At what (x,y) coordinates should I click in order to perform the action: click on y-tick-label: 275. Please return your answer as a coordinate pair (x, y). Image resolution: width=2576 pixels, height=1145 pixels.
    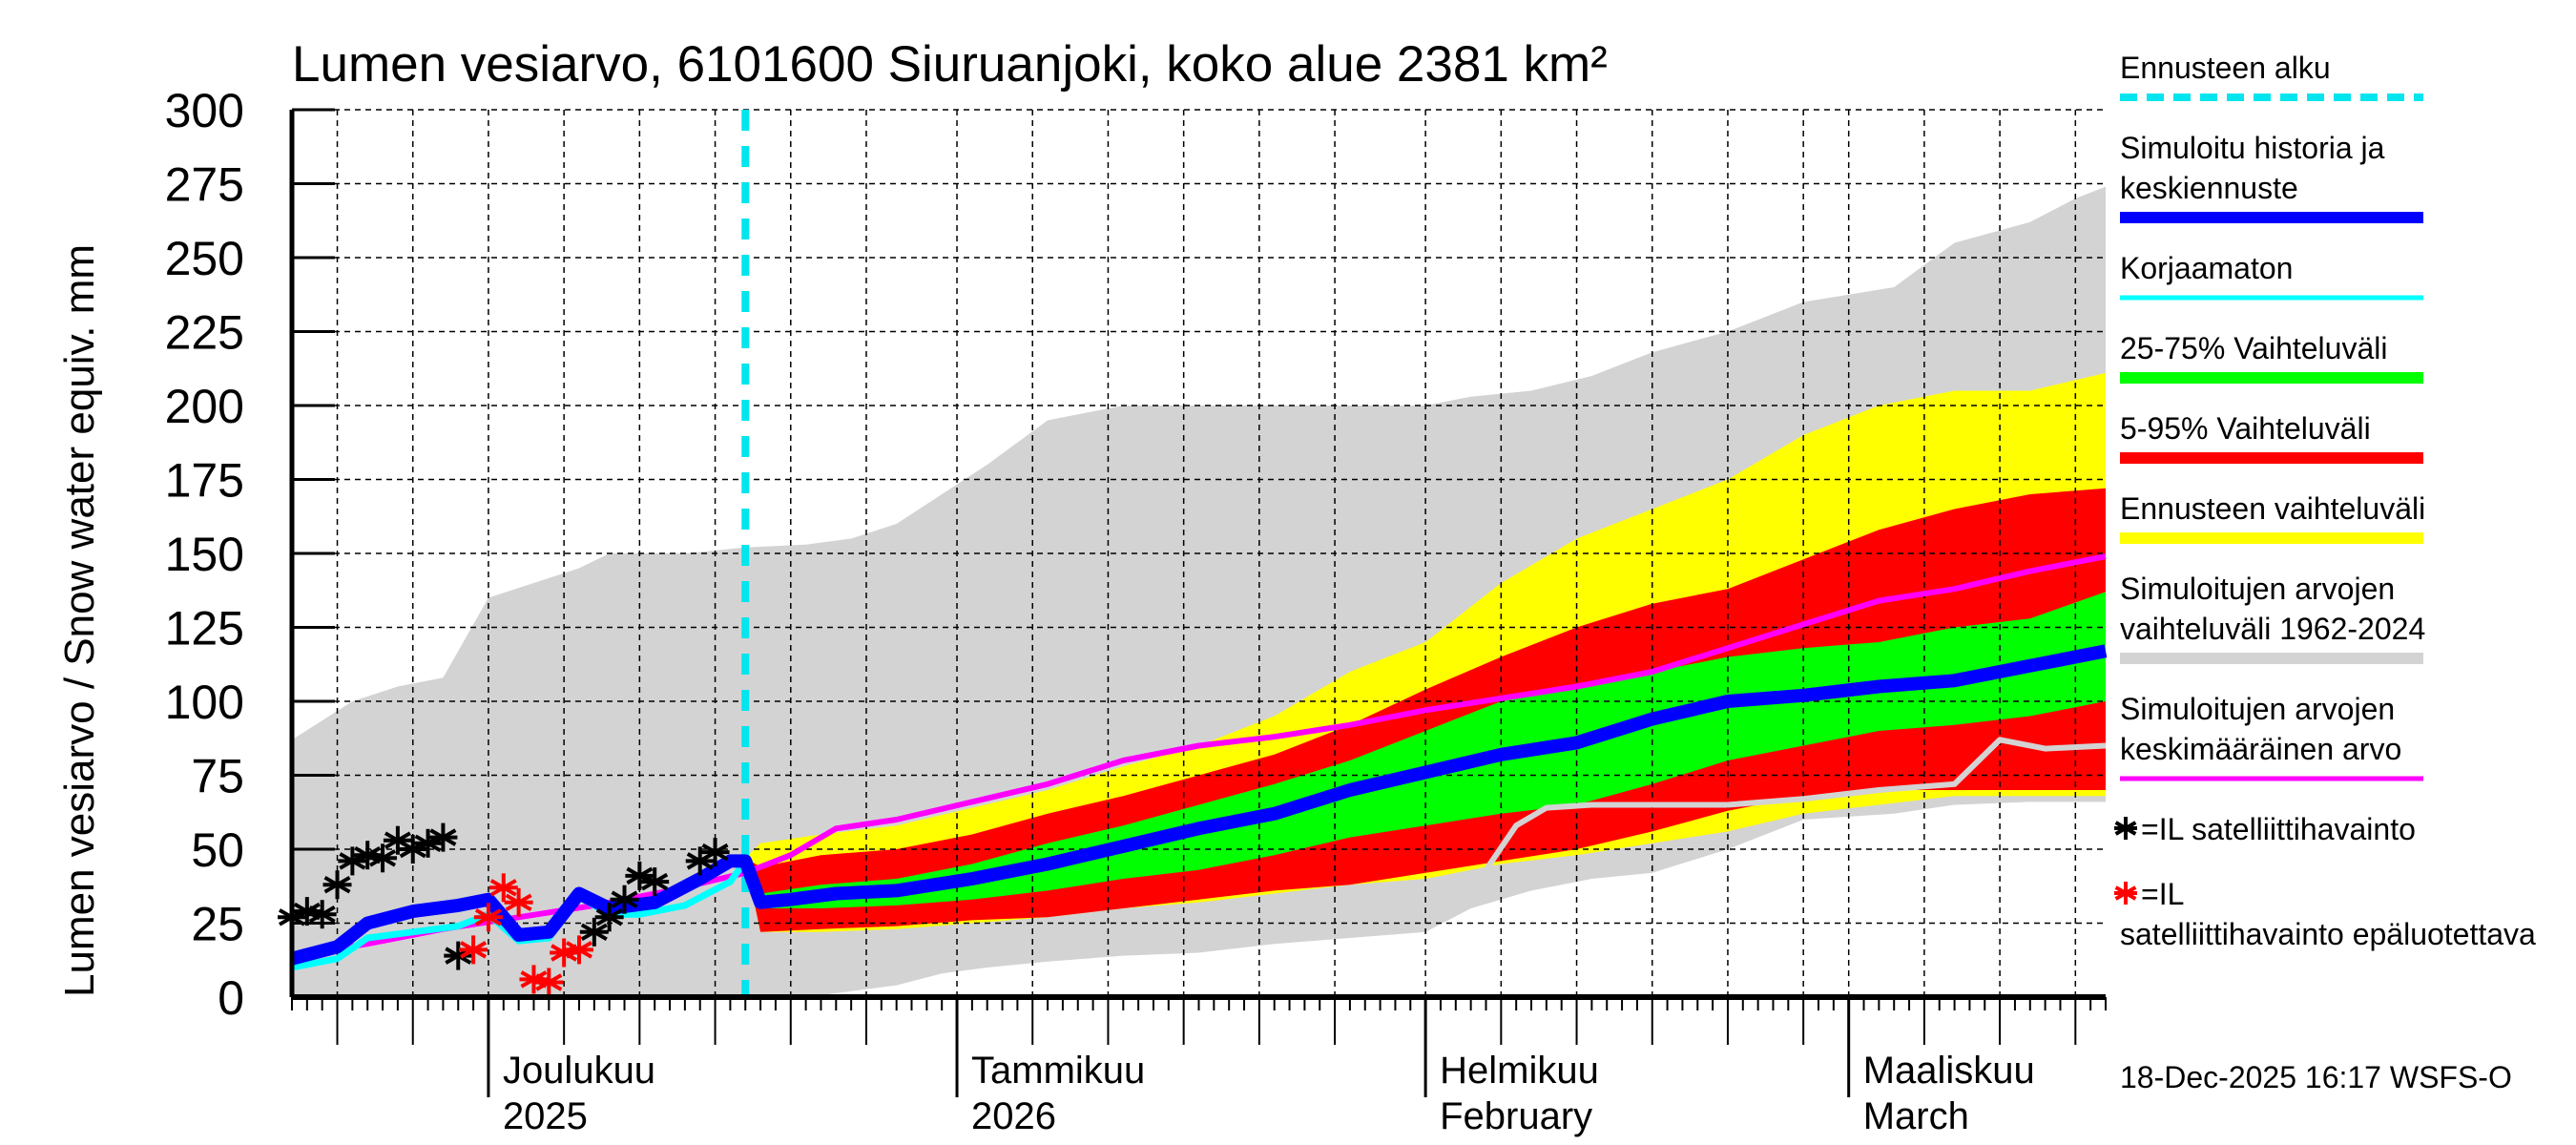
    Looking at the image, I should click on (204, 185).